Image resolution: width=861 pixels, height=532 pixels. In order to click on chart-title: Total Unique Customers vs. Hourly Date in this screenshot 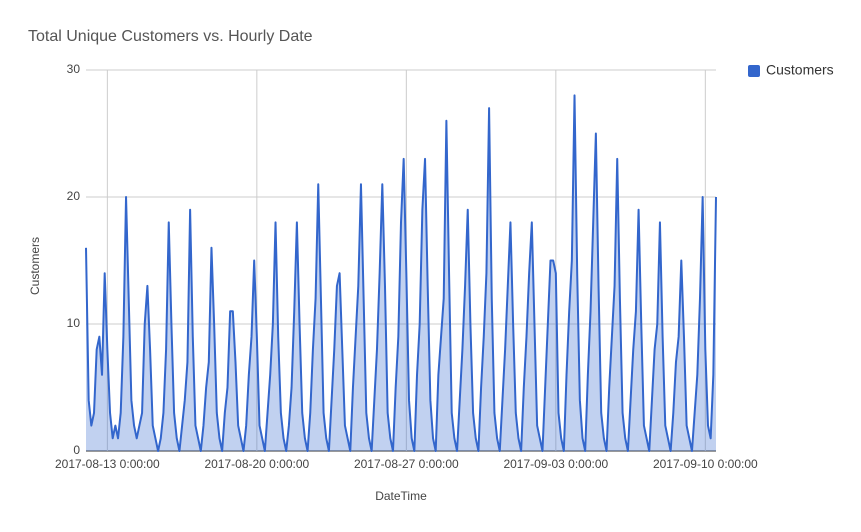, I will do `click(170, 36)`.